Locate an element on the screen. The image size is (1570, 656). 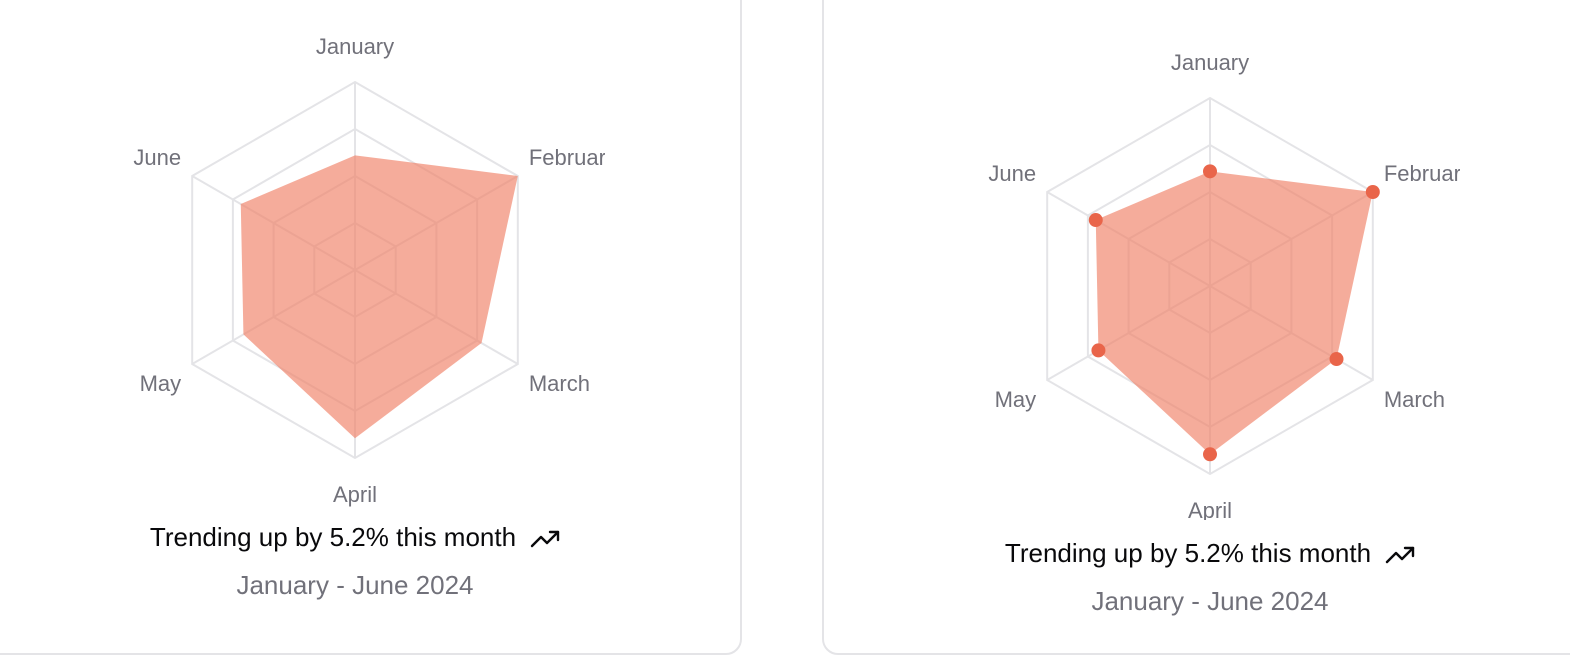
trend-summary-left: Trending up by 5.2% this month is located at coordinates (355, 537).